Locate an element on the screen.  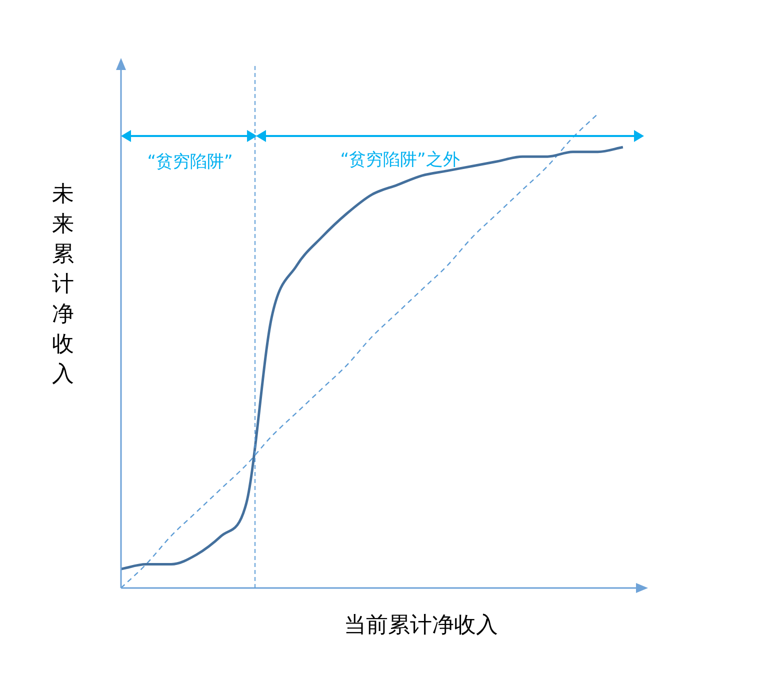
y-axis-title: 未来累计净收入 is located at coordinates (63, 285).